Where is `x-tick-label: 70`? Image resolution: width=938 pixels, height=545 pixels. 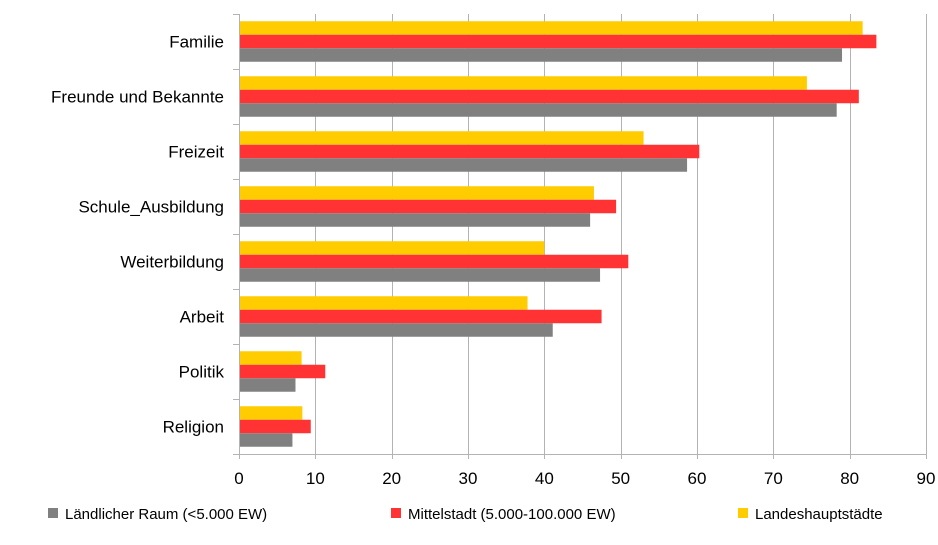
x-tick-label: 70 is located at coordinates (773, 478).